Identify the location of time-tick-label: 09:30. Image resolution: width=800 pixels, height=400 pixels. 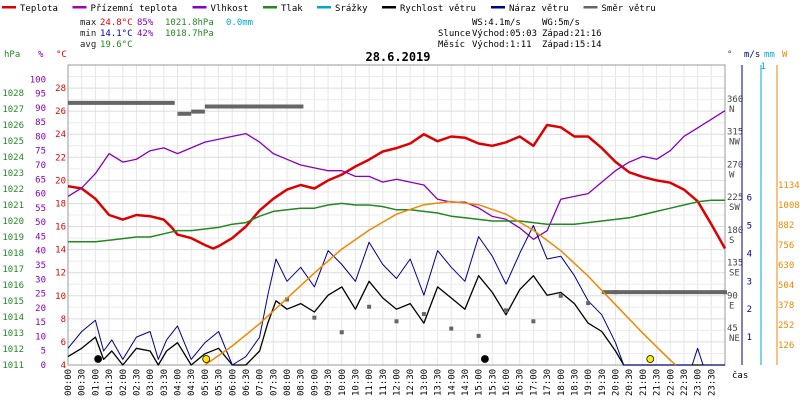
(329, 382).